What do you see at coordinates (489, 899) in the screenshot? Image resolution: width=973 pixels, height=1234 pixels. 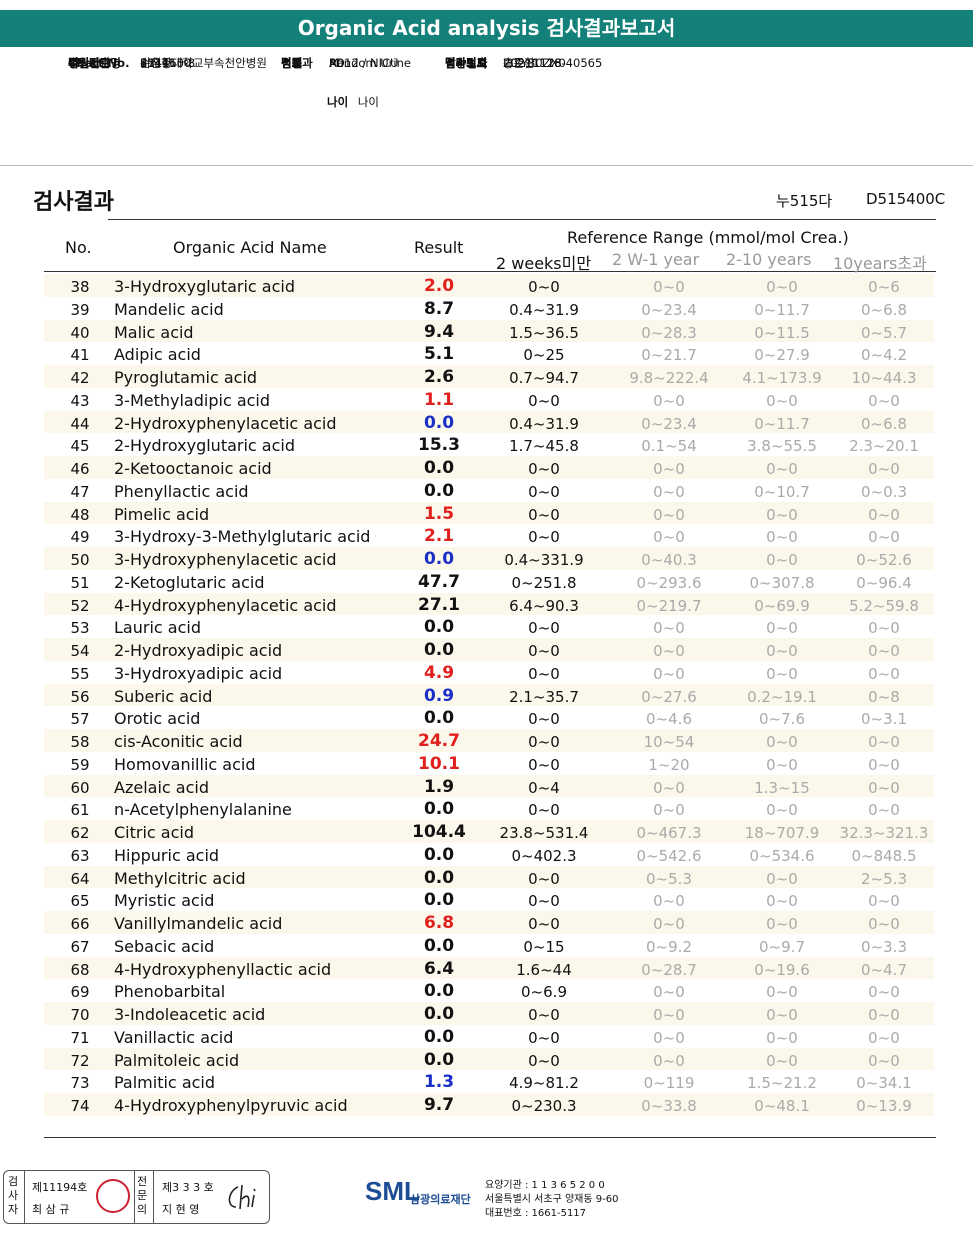 I see `table-row: 65 Myristic acid 0.0 0~0 0~0 0~0 0~0` at bounding box center [489, 899].